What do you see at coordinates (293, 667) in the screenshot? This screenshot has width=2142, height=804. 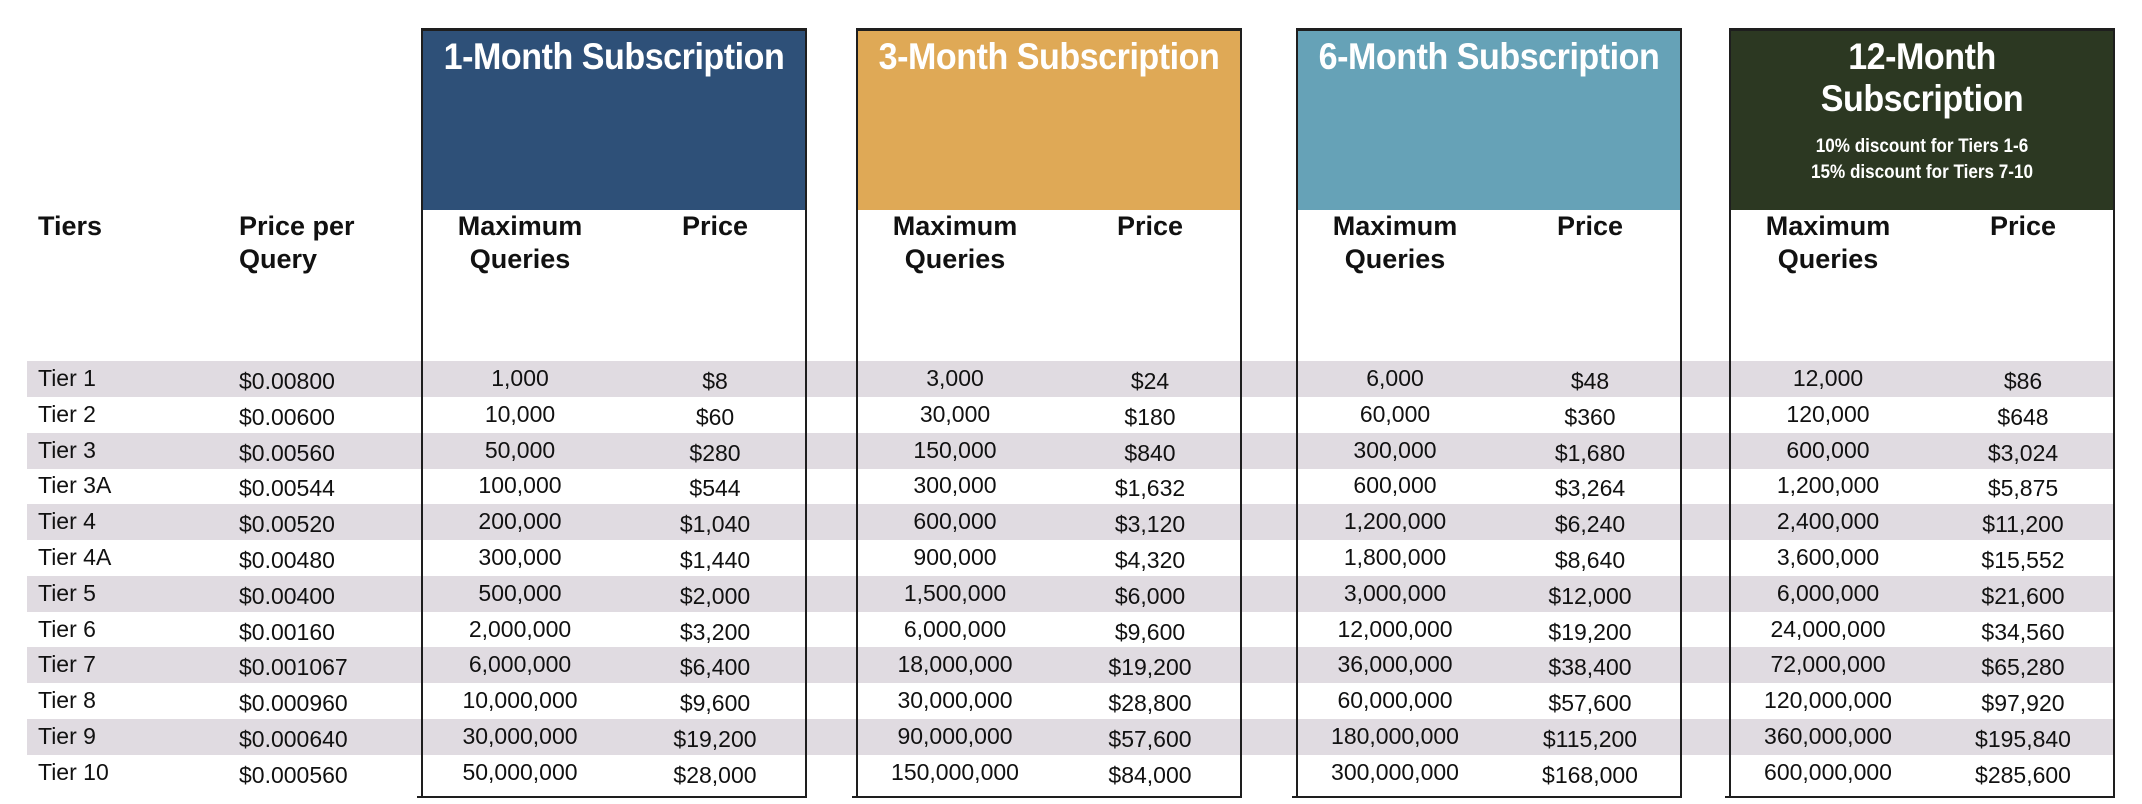 I see `price-per-query: $0.001067` at bounding box center [293, 667].